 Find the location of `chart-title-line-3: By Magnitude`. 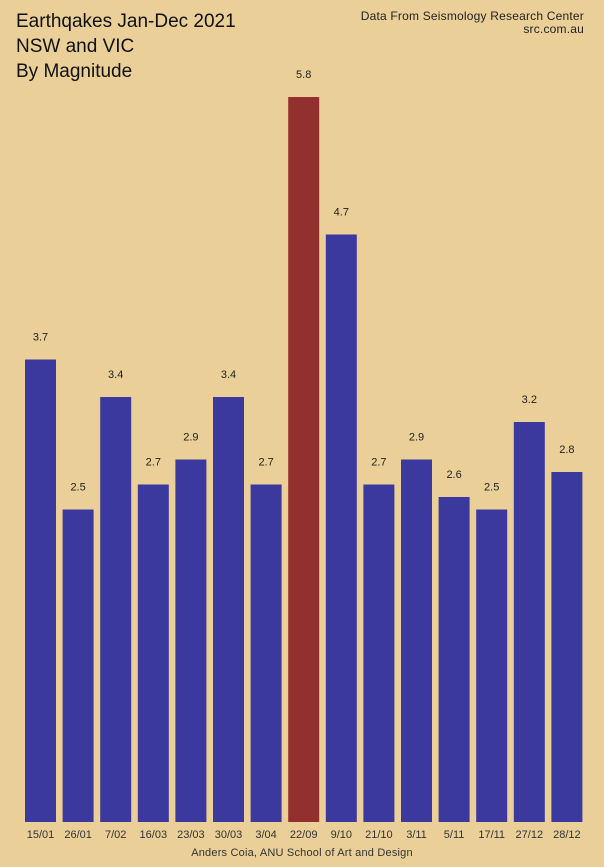

chart-title-line-3: By Magnitude is located at coordinates (74, 71).